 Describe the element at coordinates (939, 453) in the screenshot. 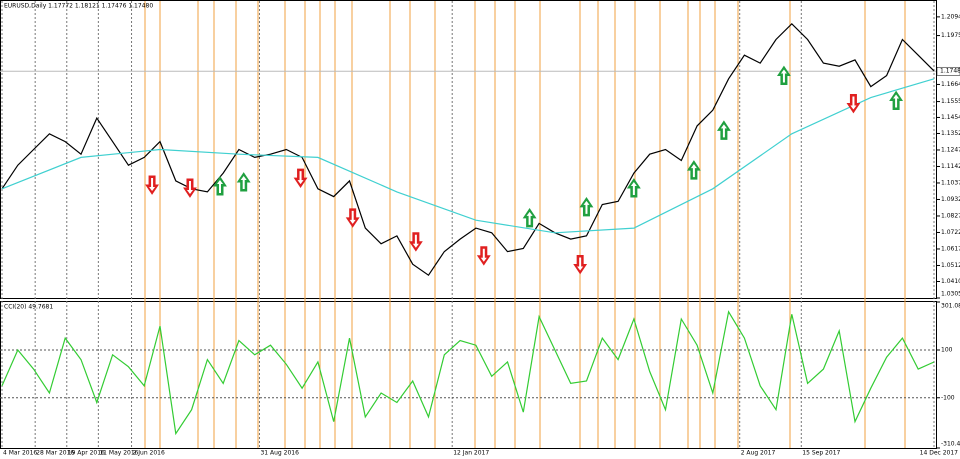

I see `x-tick-label: 14 Dec 2017` at that location.